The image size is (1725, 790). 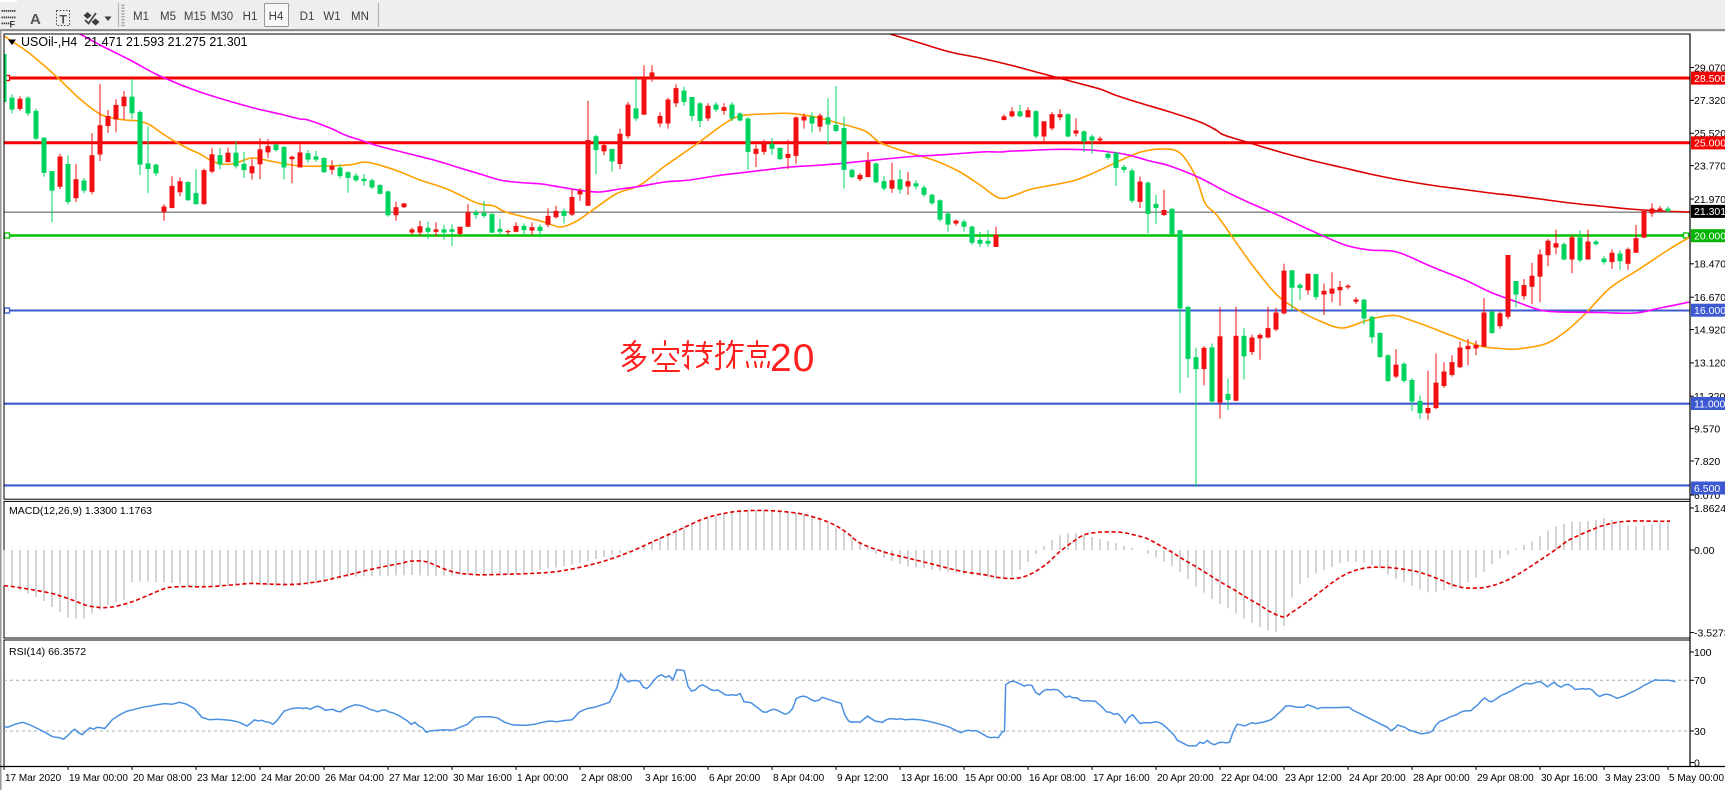 I want to click on svg-text: 25.000, so click(x=1709, y=144).